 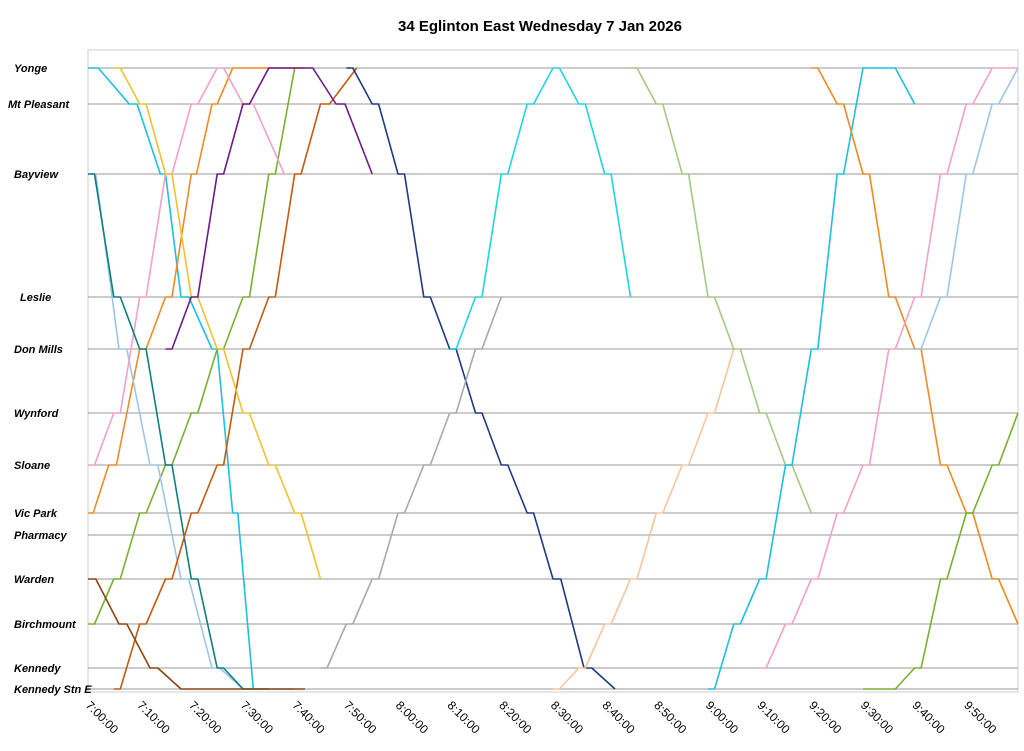 What do you see at coordinates (102, 717) in the screenshot?
I see `x-tick-label: 7:00:00` at bounding box center [102, 717].